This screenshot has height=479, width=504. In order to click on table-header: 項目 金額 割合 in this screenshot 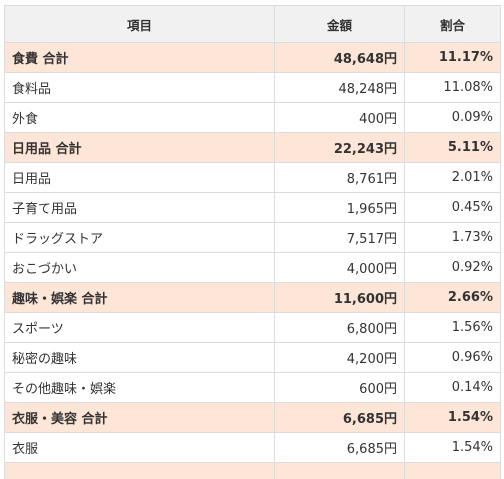, I will do `click(252, 24)`.